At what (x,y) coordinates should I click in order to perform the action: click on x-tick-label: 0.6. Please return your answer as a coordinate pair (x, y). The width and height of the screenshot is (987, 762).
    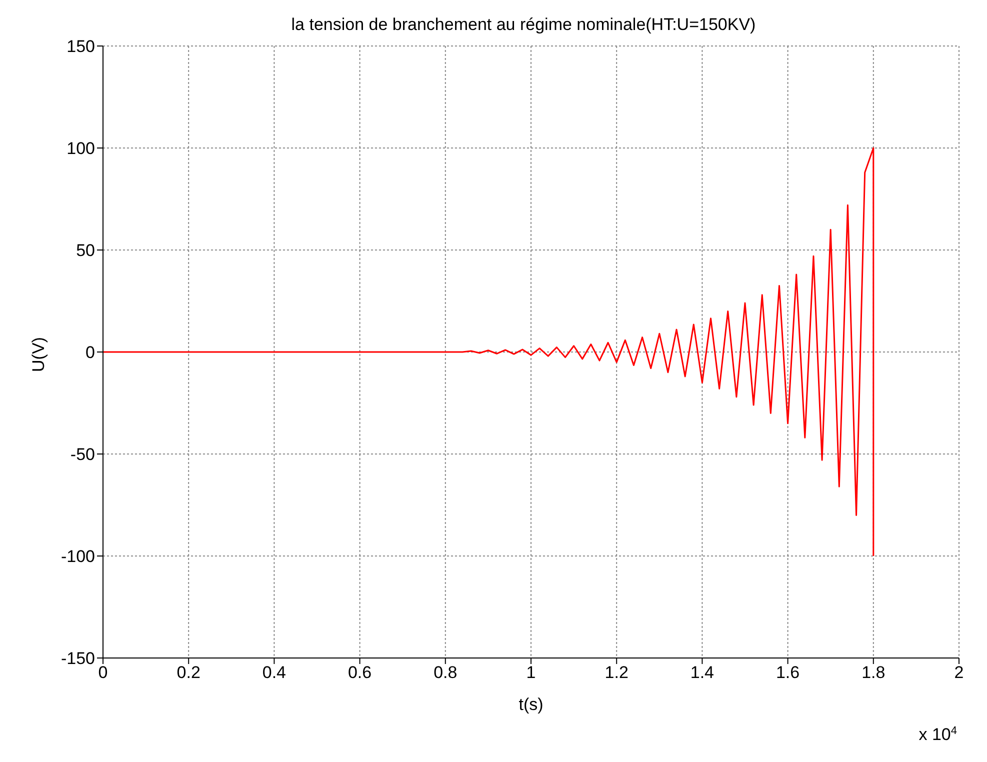
    Looking at the image, I should click on (360, 672).